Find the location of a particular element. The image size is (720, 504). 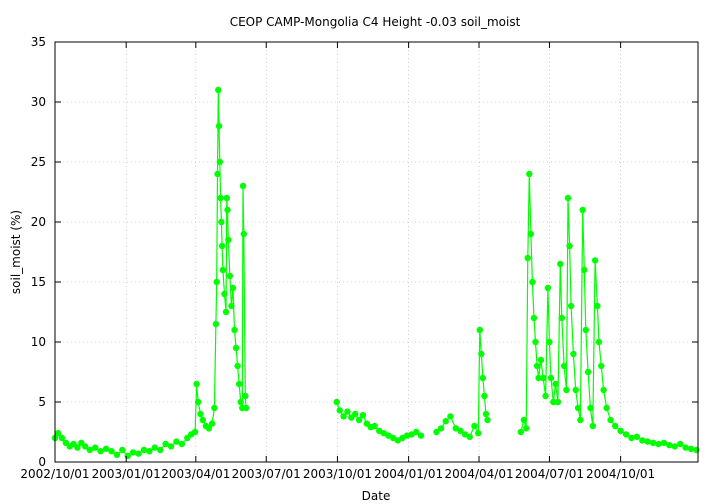

x-tick-label: 2004/10/01 is located at coordinates (620, 474).